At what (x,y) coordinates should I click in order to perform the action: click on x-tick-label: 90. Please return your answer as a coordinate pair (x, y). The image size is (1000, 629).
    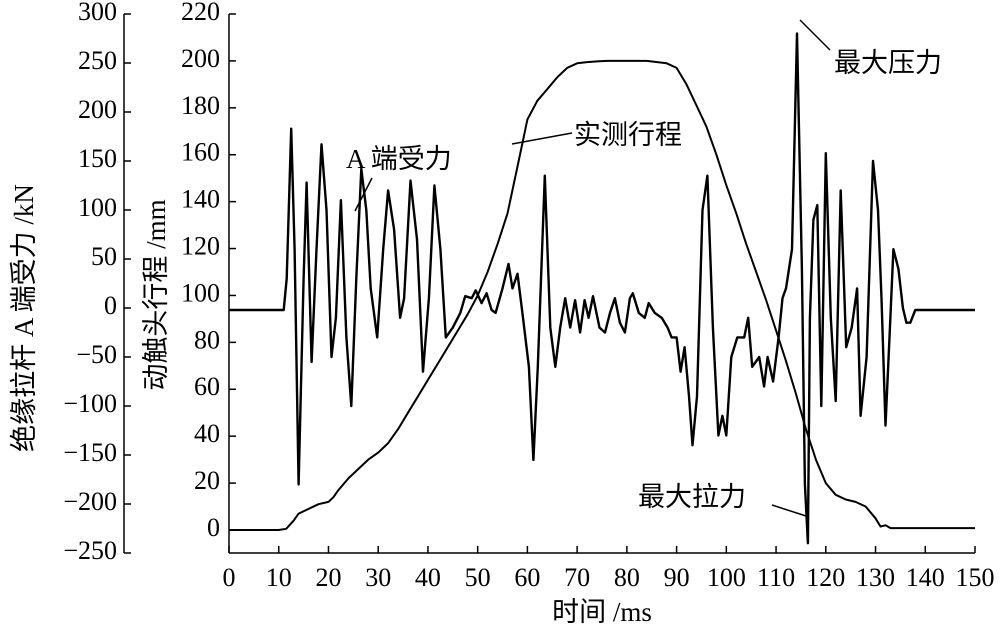
    Looking at the image, I should click on (677, 577).